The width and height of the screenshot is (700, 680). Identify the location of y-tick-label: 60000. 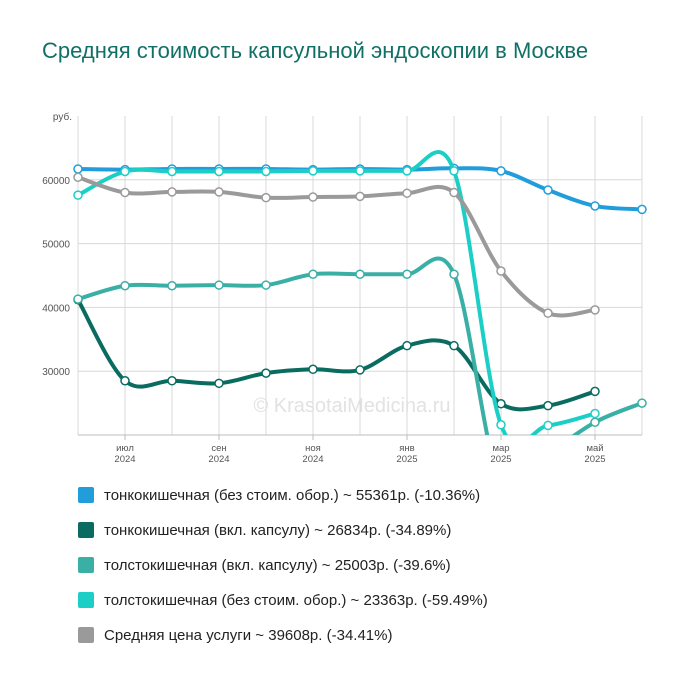
(56, 181).